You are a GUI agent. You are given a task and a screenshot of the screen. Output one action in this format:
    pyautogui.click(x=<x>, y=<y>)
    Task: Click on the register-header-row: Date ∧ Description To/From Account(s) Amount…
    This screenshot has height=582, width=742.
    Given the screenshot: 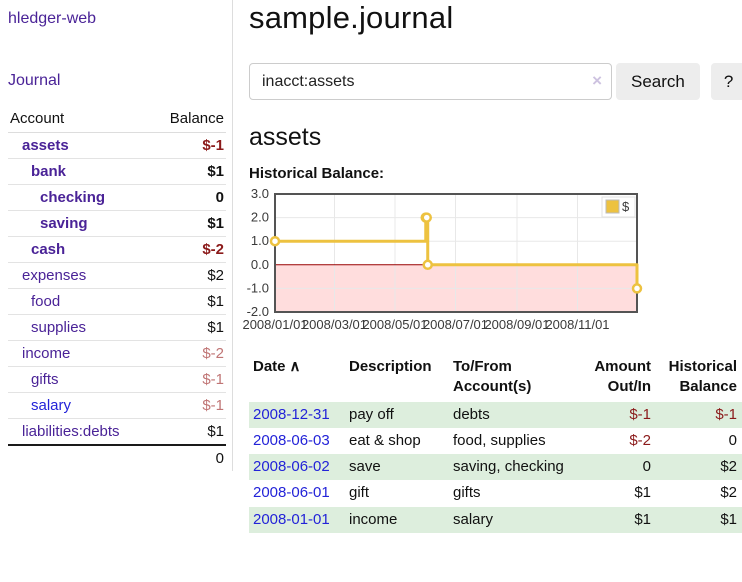 What is the action you would take?
    pyautogui.click(x=495, y=378)
    